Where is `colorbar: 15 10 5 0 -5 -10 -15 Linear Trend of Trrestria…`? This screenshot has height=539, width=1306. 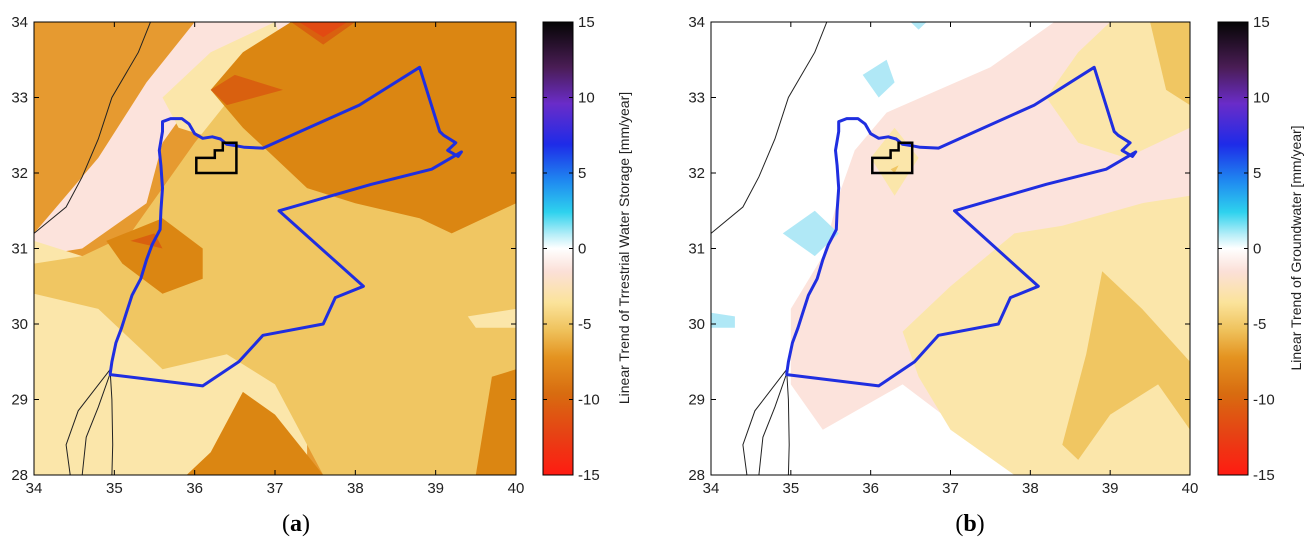
colorbar: 15 10 5 0 -5 -10 -15 Linear Trend of Trrestria… is located at coordinates (587, 249).